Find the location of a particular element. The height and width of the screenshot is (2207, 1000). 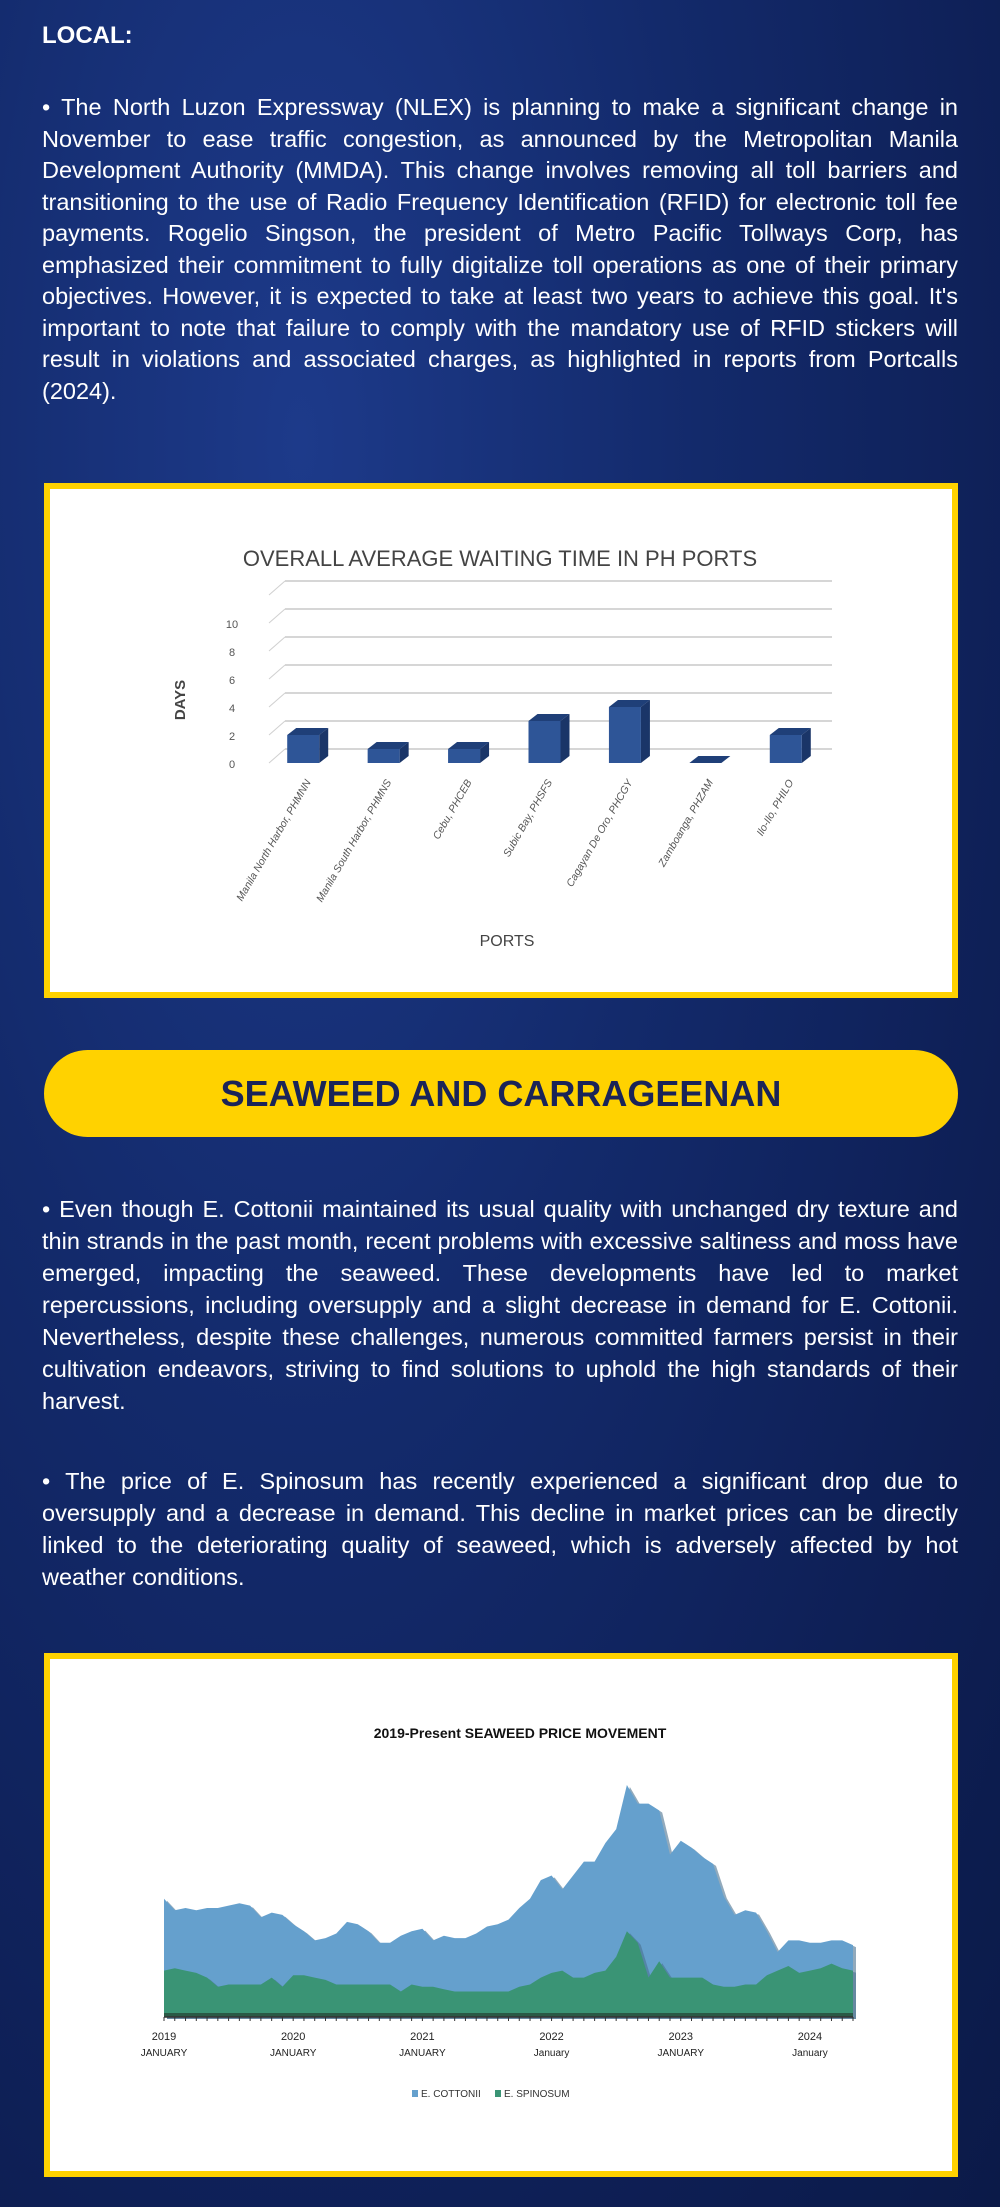

y-tick-label: 6 is located at coordinates (232, 681).